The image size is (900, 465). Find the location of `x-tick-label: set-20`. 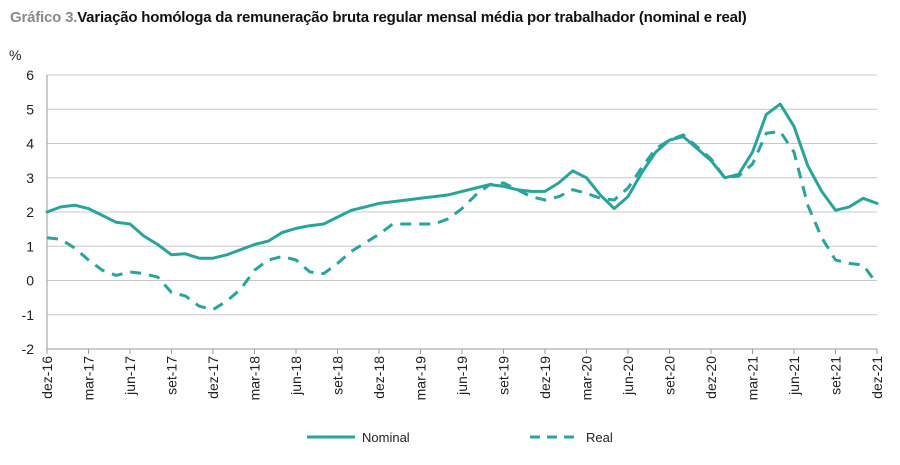

x-tick-label: set-20 is located at coordinates (670, 375).